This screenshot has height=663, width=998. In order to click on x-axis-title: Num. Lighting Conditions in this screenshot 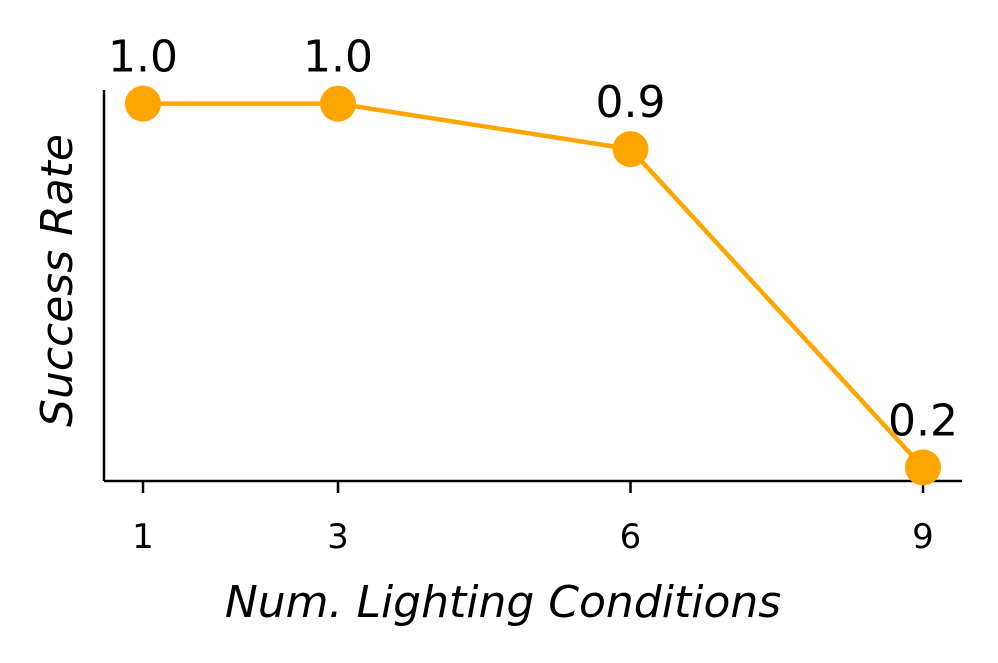, I will do `click(503, 602)`.